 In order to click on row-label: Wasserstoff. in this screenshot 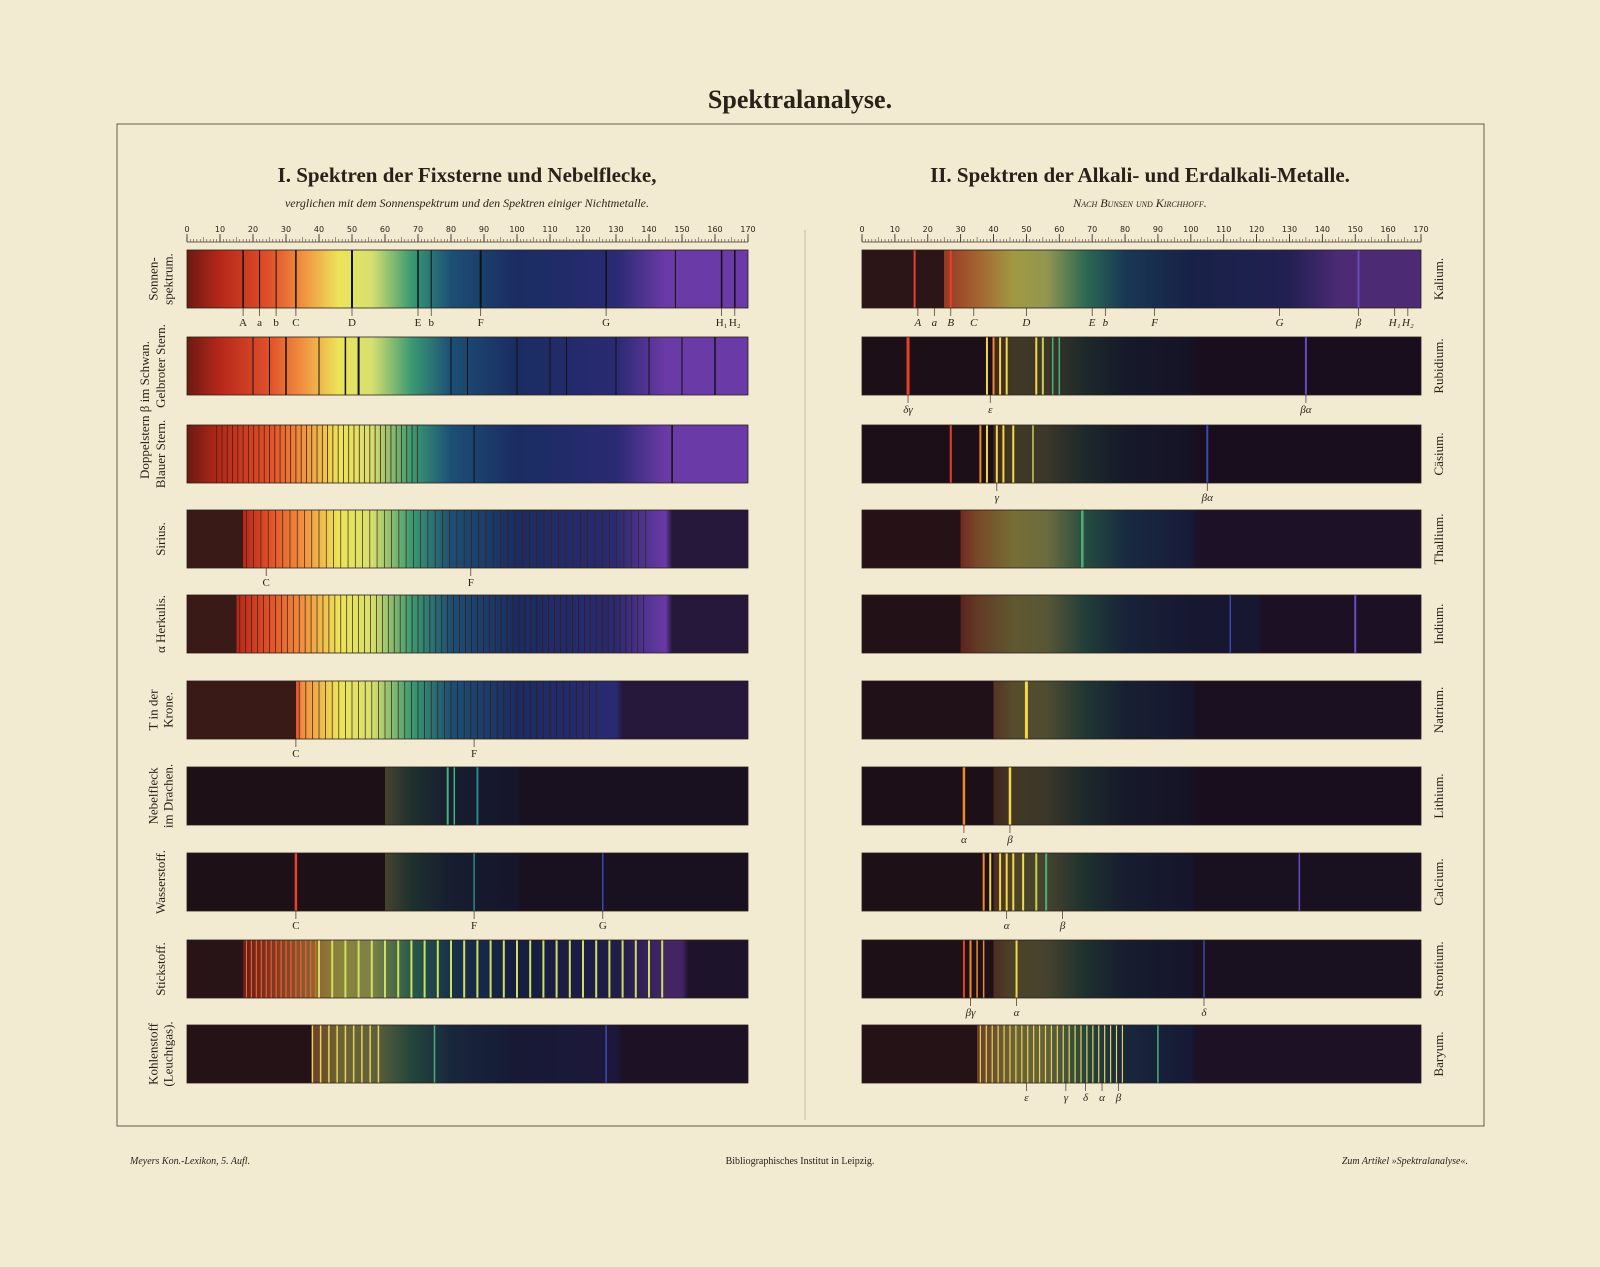, I will do `click(160, 882)`.